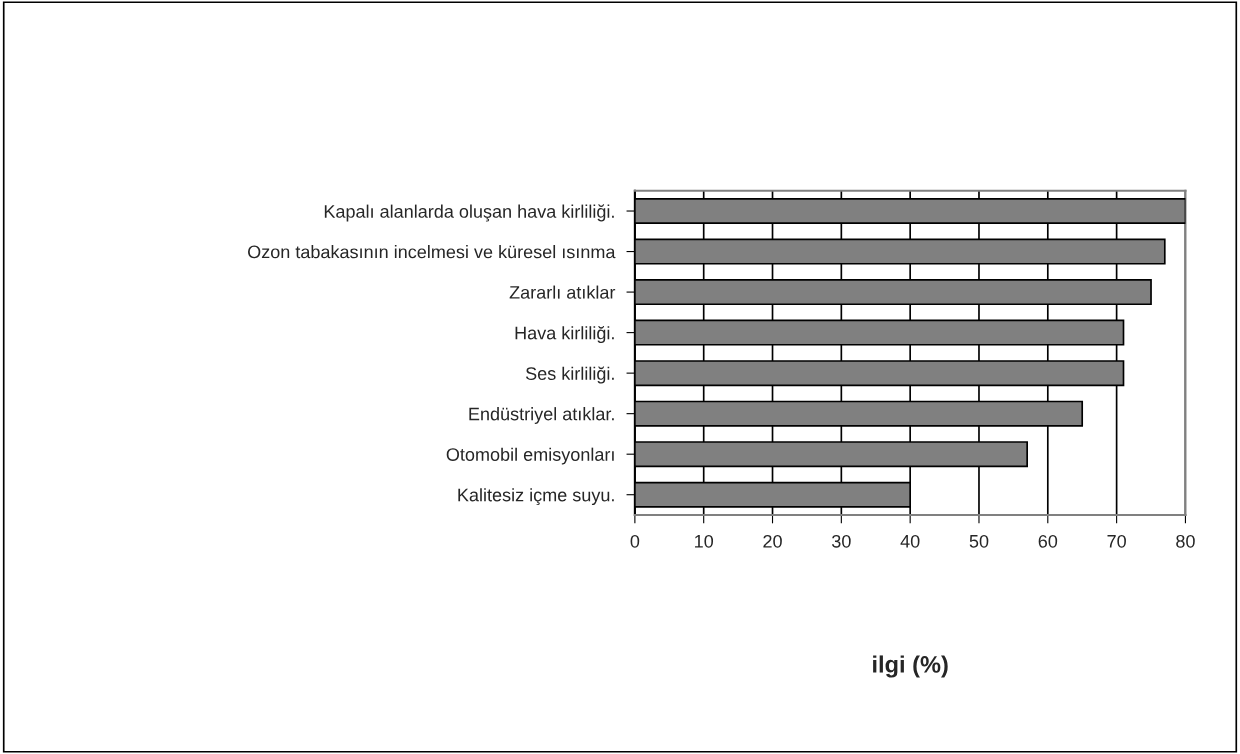  What do you see at coordinates (772, 541) in the screenshot?
I see `x-tick-label: 20` at bounding box center [772, 541].